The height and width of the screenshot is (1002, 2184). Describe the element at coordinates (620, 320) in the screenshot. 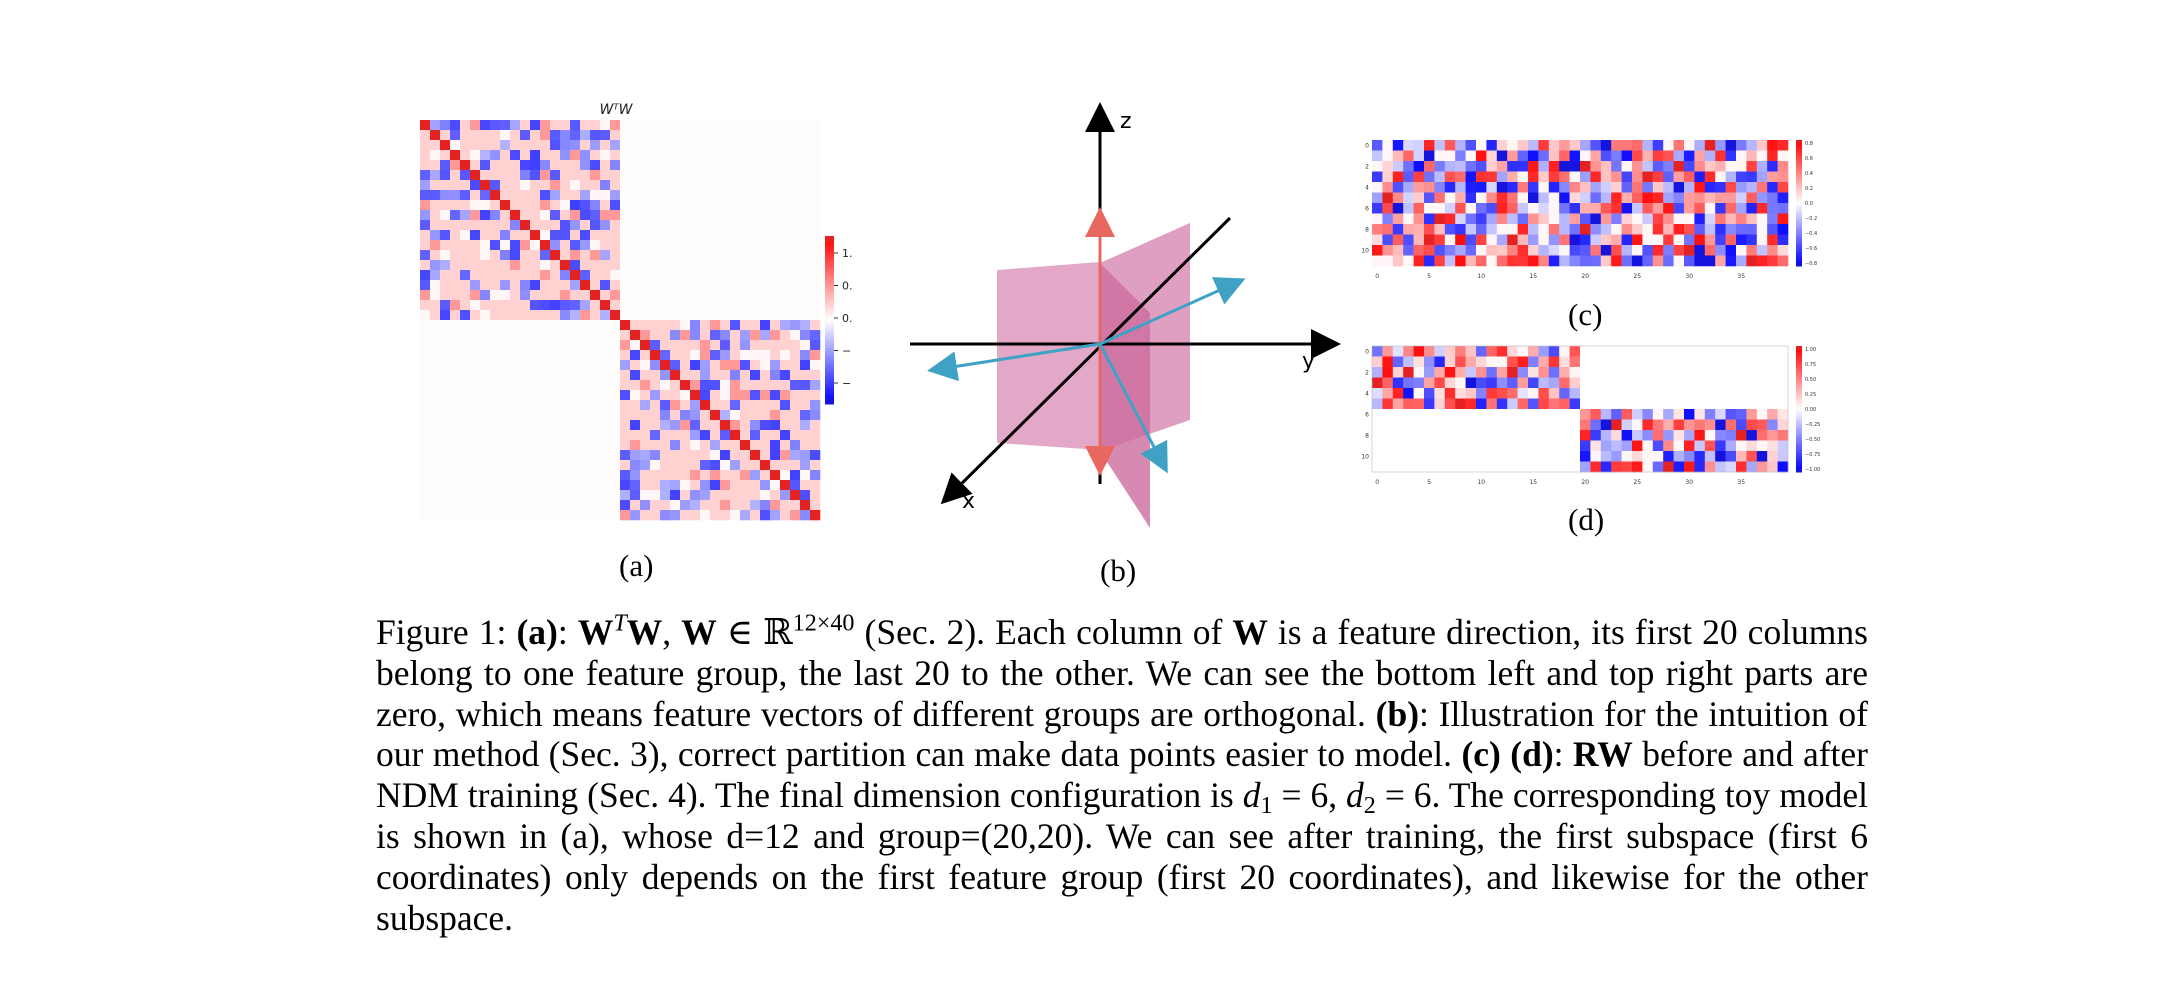

I see `heatmap-a-cells` at that location.